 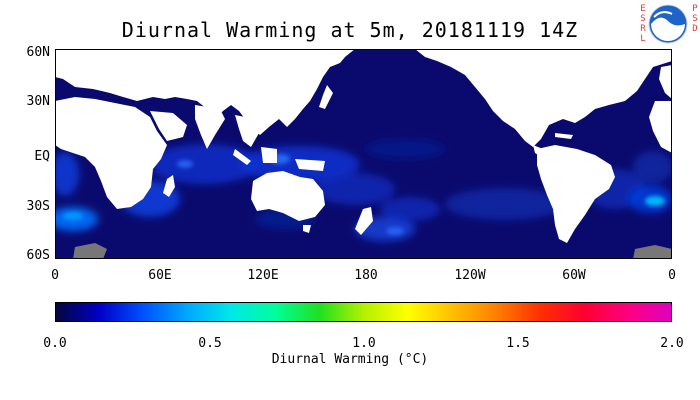 I want to click on lat-label-60s: 60S, so click(x=38, y=255).